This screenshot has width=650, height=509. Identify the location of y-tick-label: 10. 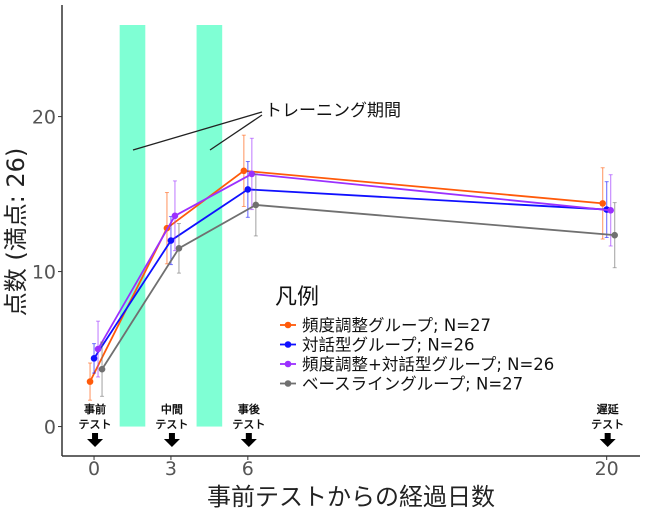
(44, 273).